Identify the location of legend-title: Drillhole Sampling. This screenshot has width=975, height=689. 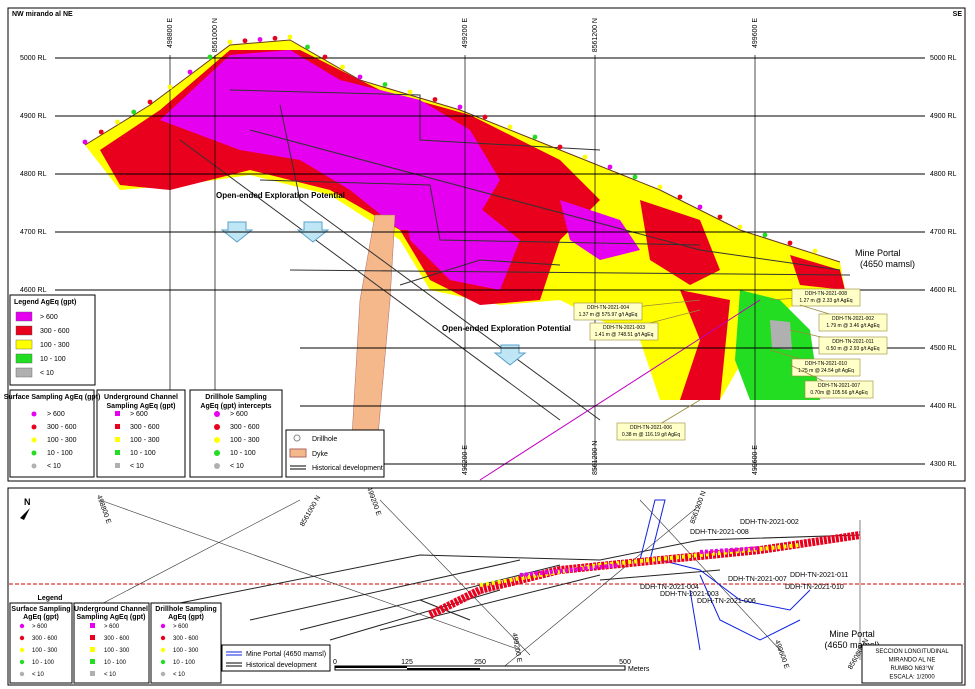
(185, 609).